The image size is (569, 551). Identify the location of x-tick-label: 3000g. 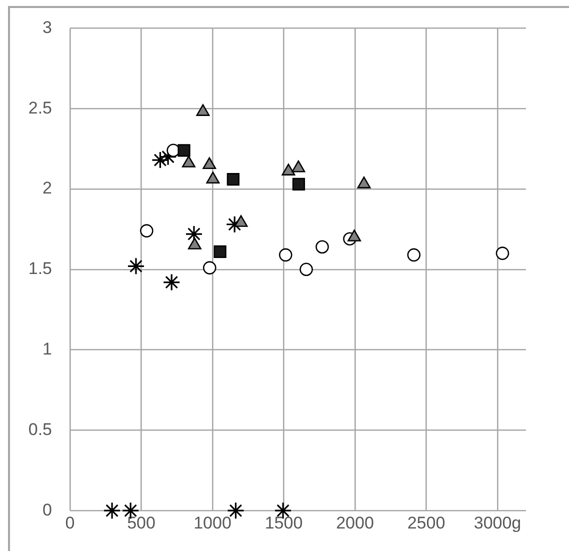
(498, 522).